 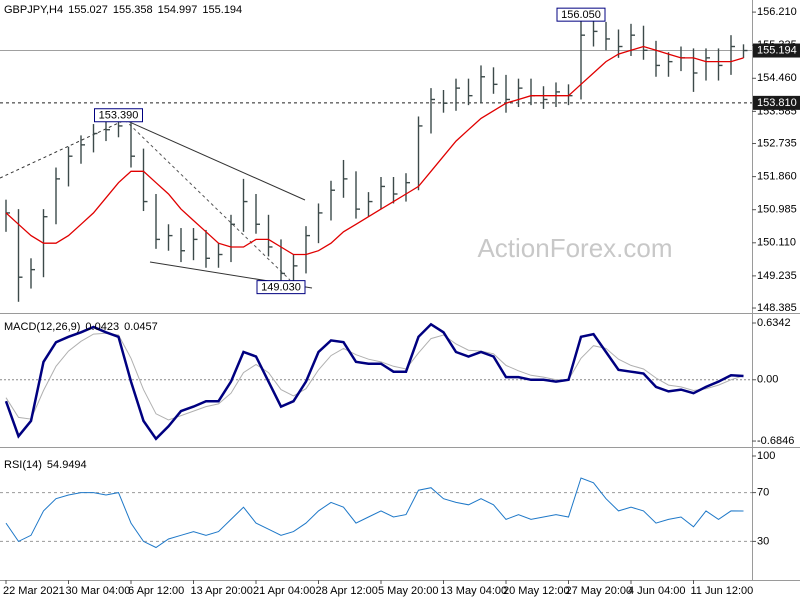 I want to click on price-annotation: 153.390, so click(x=119, y=116).